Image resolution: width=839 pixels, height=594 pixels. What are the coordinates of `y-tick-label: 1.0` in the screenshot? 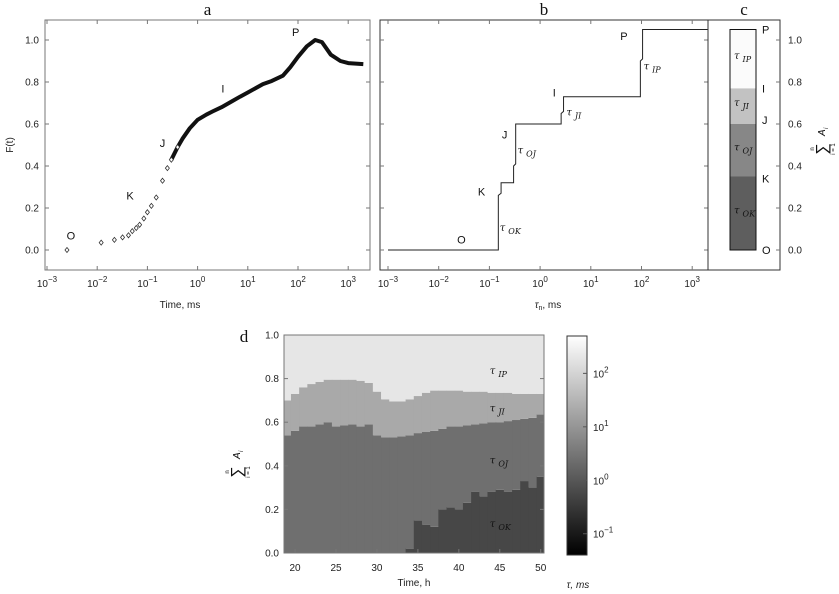 It's located at (32, 41).